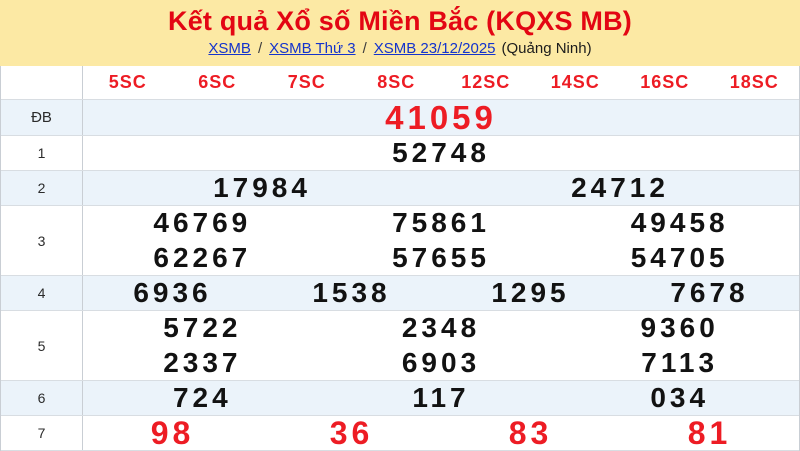 The width and height of the screenshot is (800, 451). What do you see at coordinates (679, 223) in the screenshot?
I see `prize-number: 49458` at bounding box center [679, 223].